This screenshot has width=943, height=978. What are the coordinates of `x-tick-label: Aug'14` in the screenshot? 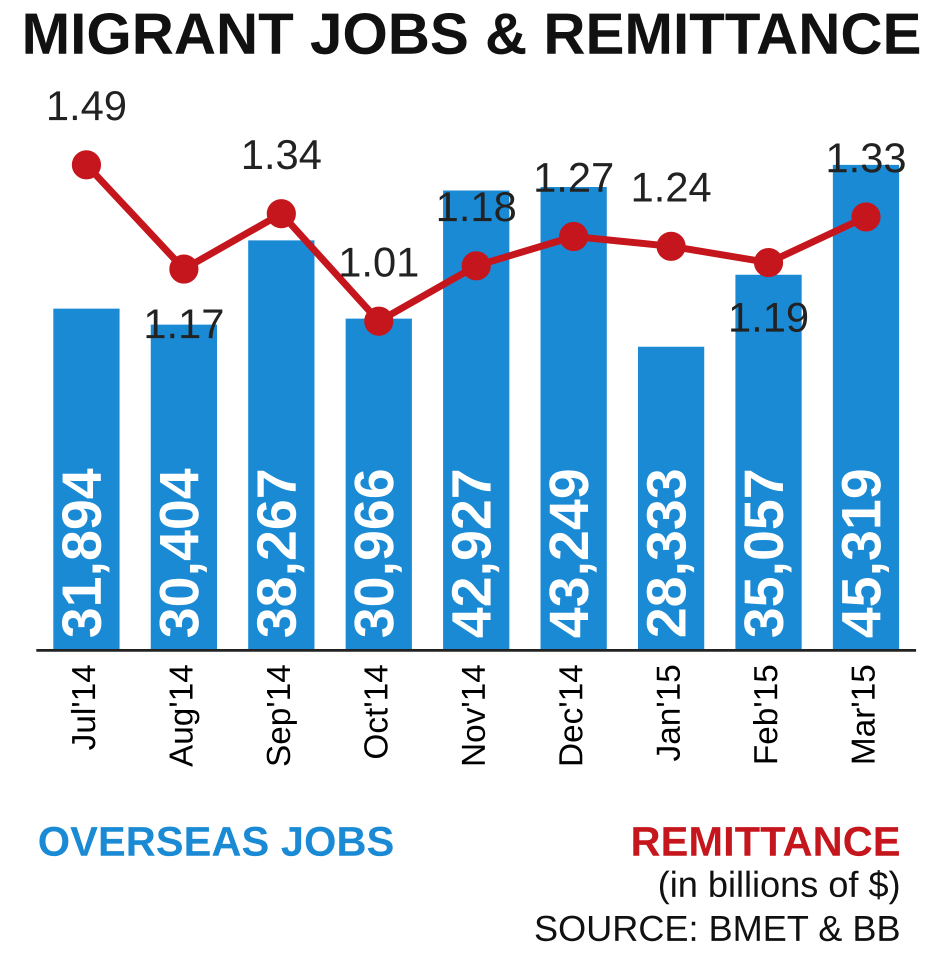 It's located at (185, 716).